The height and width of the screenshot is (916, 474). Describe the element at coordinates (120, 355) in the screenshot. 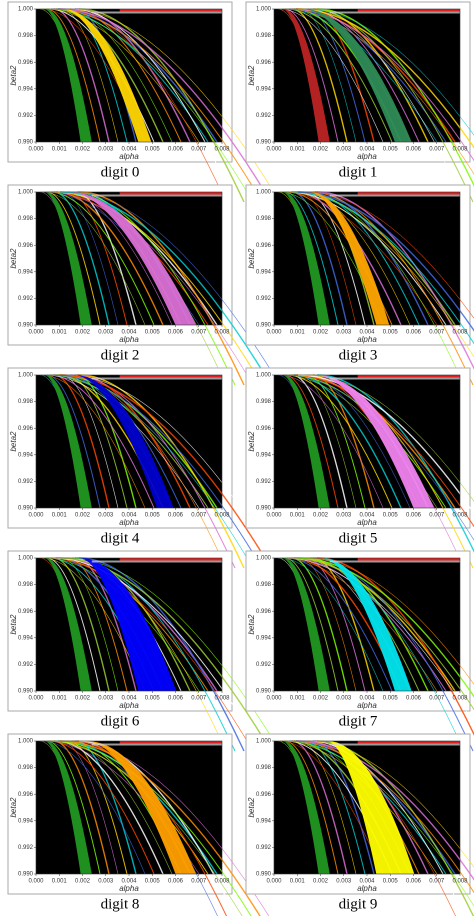

I see `panel-caption: digit 2` at that location.